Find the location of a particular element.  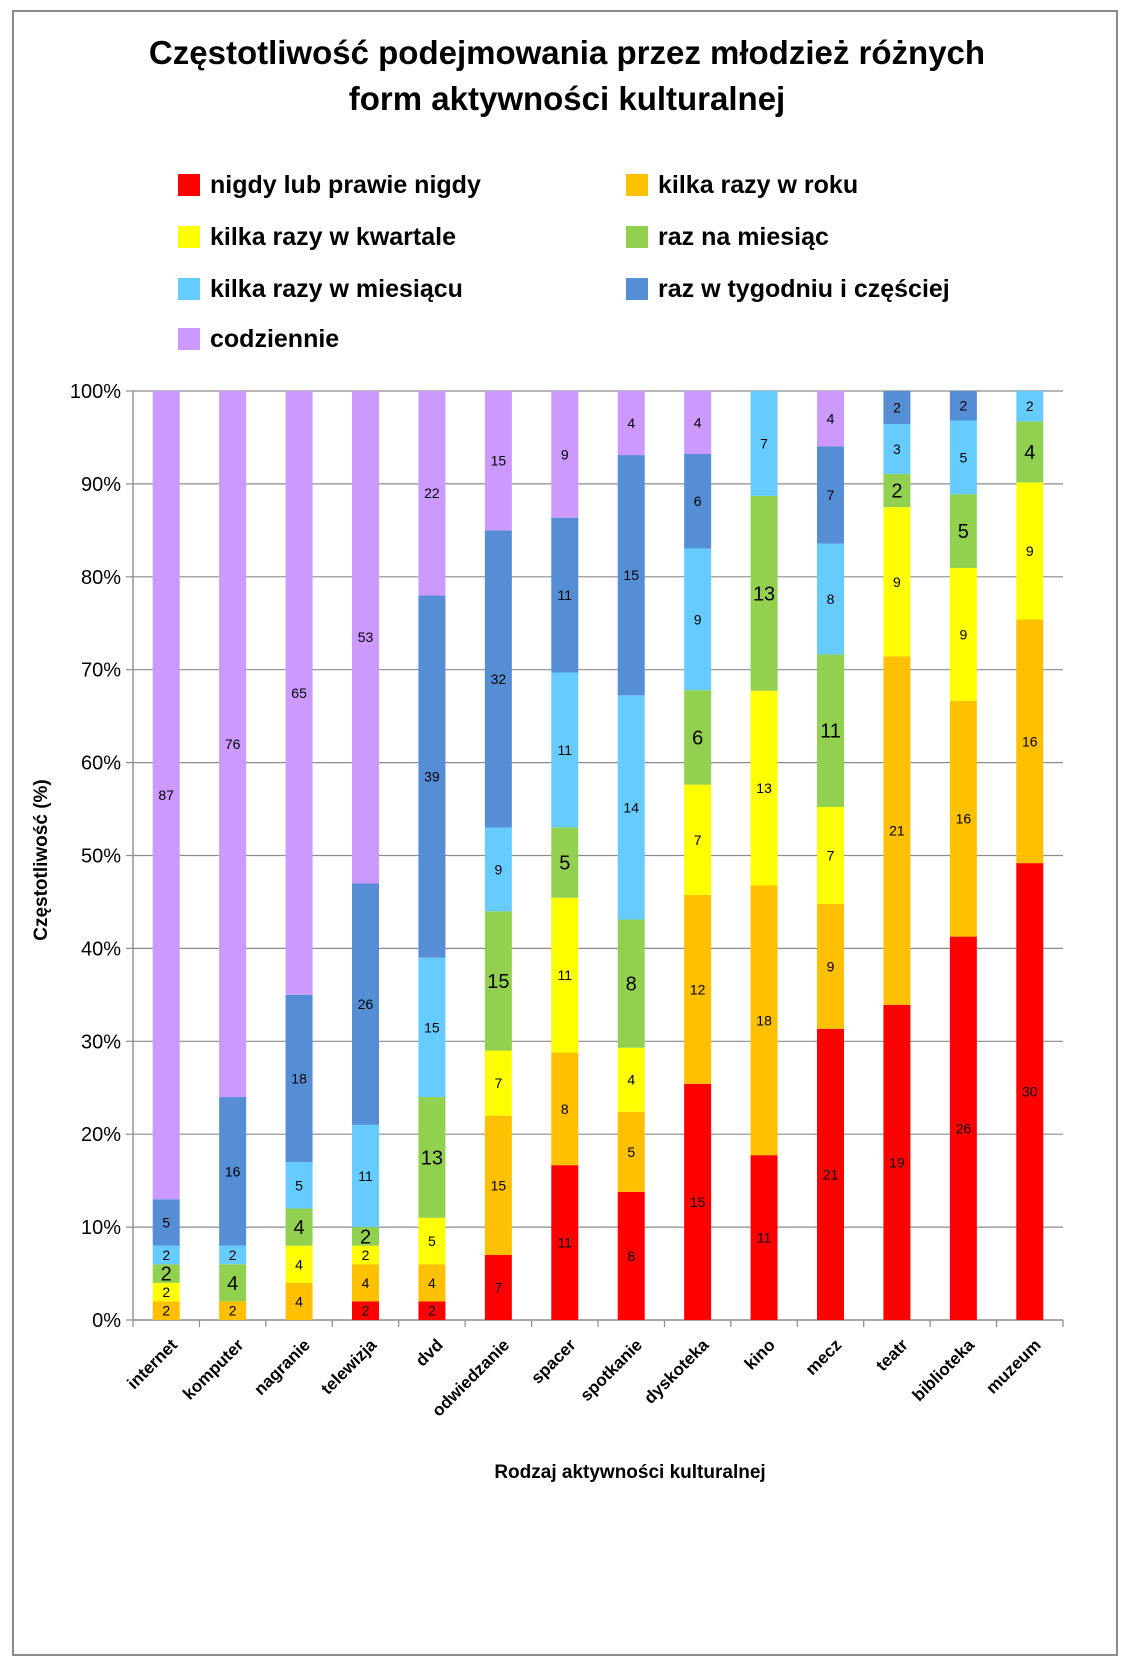

x-tick-label: teatr is located at coordinates (892, 1355).